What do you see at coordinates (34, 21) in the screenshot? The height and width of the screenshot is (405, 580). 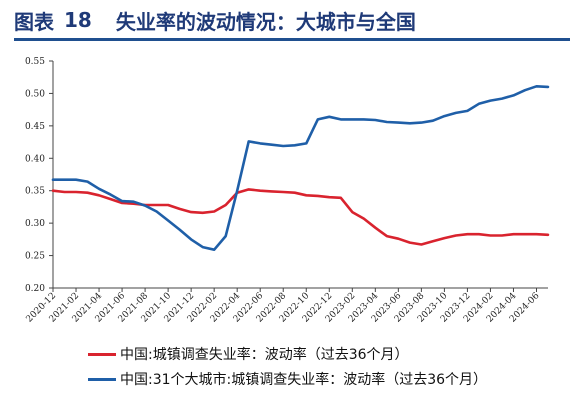 I see `figure-label: 图表` at bounding box center [34, 21].